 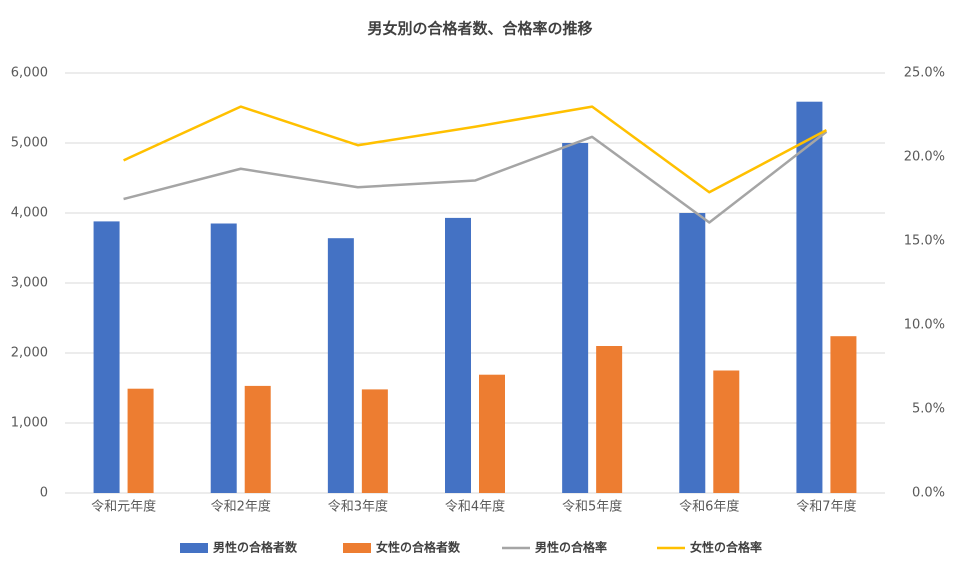 I want to click on y2-tick-label: 15.0%, so click(x=924, y=241).